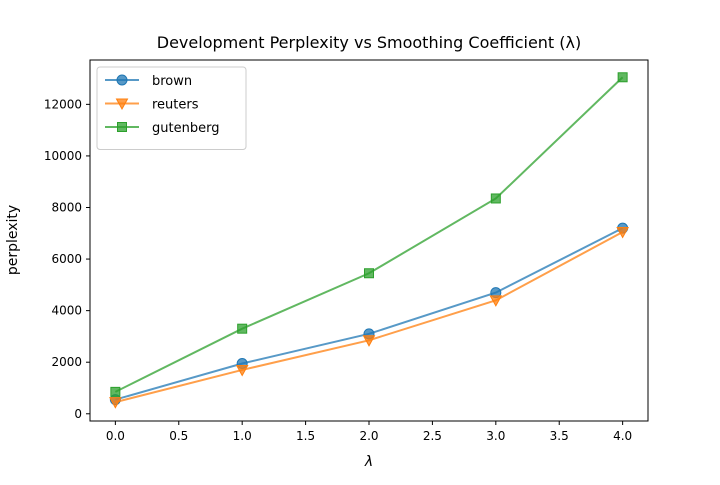 Image resolution: width=720 pixels, height=485 pixels. What do you see at coordinates (559, 436) in the screenshot?
I see `x-tick-label: 3.5` at bounding box center [559, 436].